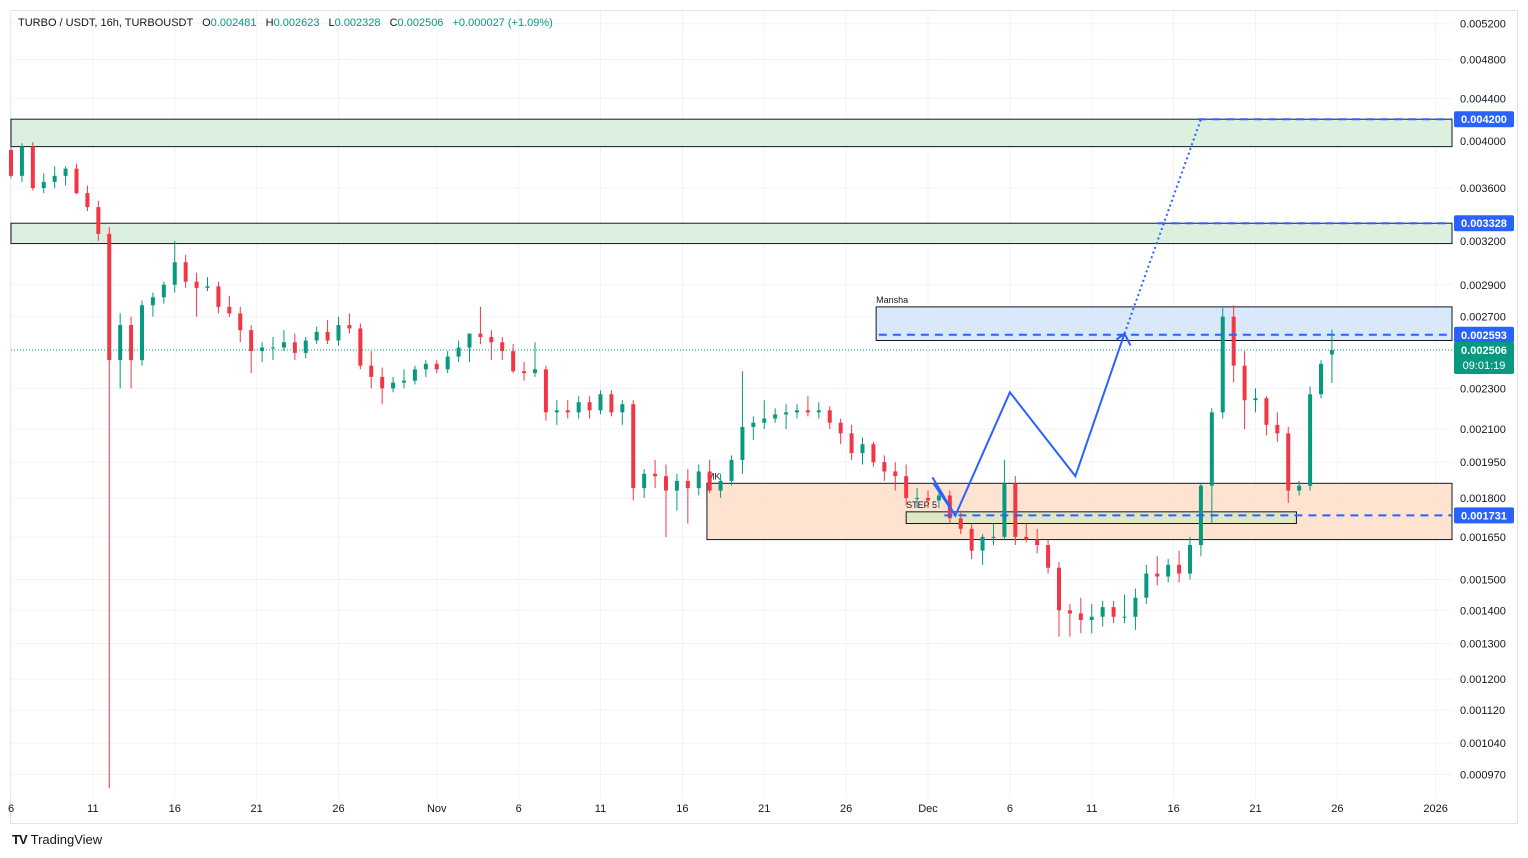  Describe the element at coordinates (1483, 580) in the screenshot. I see `y-tick-label: 0.001500` at that location.